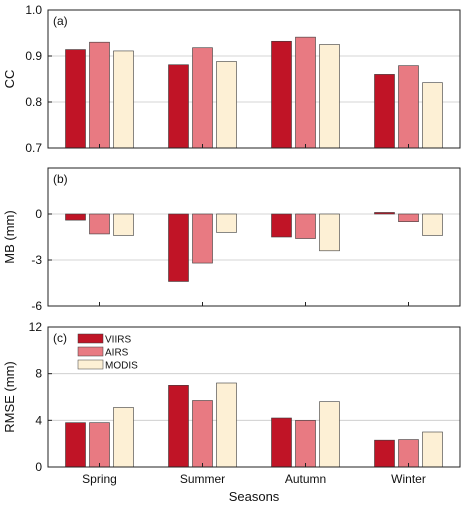 Image resolution: width=474 pixels, height=508 pixels. Describe the element at coordinates (408, 479) in the screenshot. I see `x-tick-label: Winter` at that location.